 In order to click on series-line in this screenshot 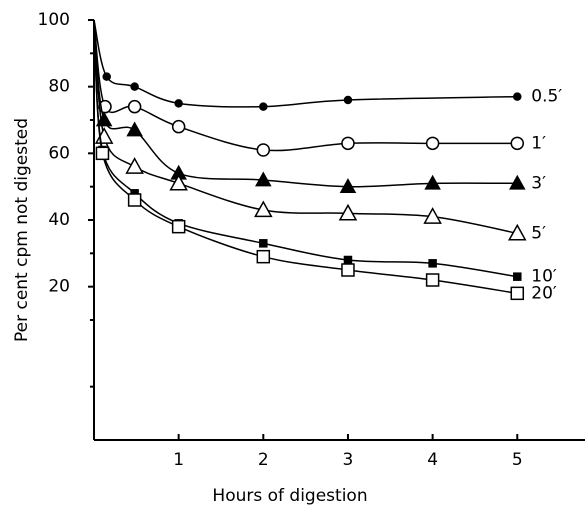, I will do `click(305, 63)`.